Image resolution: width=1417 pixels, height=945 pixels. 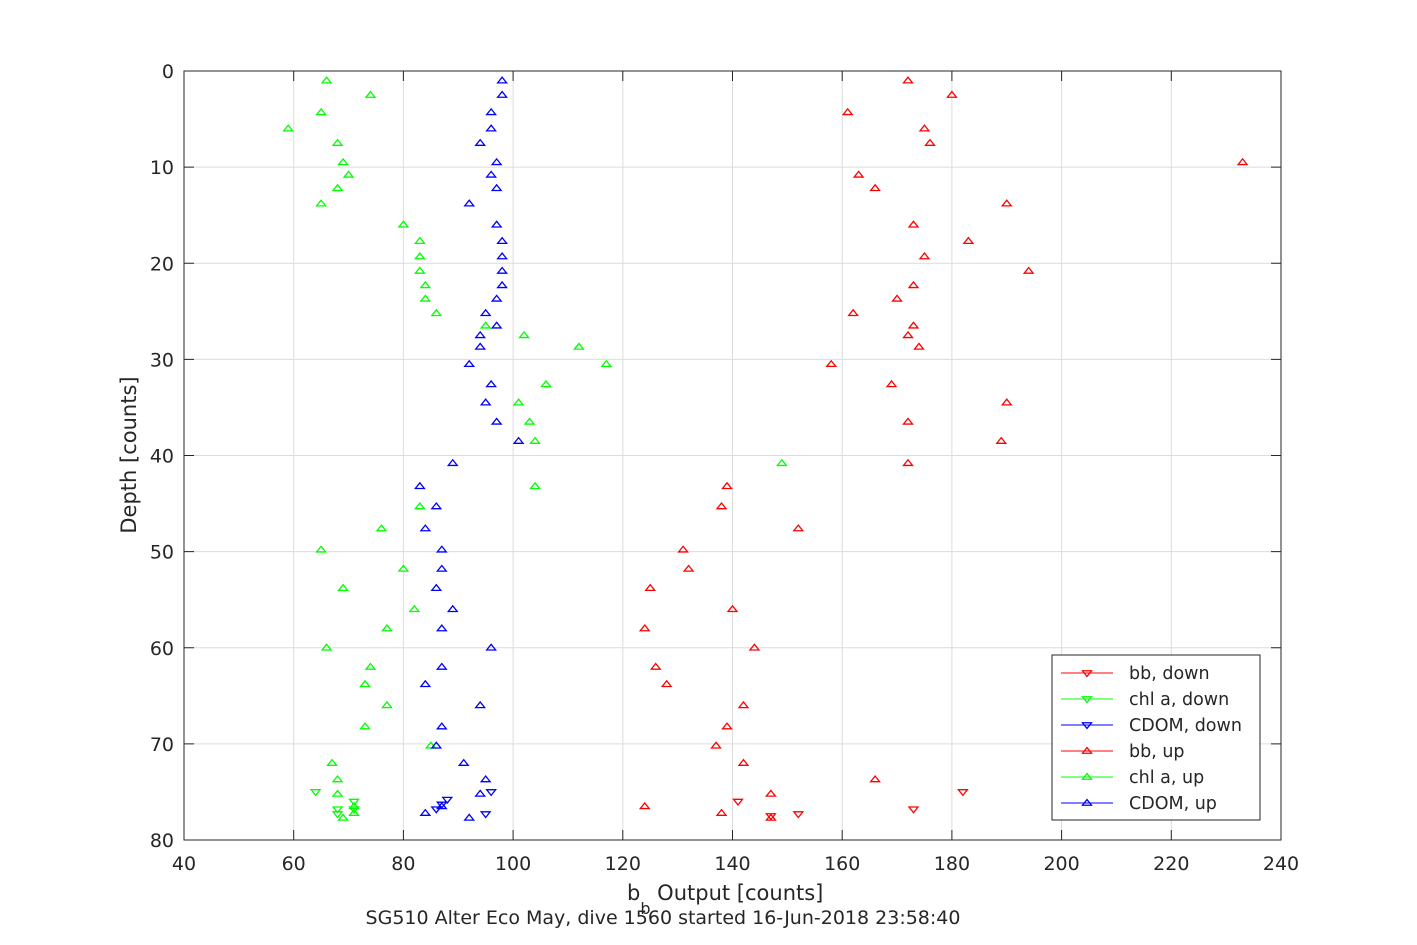 What do you see at coordinates (162, 264) in the screenshot?
I see `y-tick-label: 20` at bounding box center [162, 264].